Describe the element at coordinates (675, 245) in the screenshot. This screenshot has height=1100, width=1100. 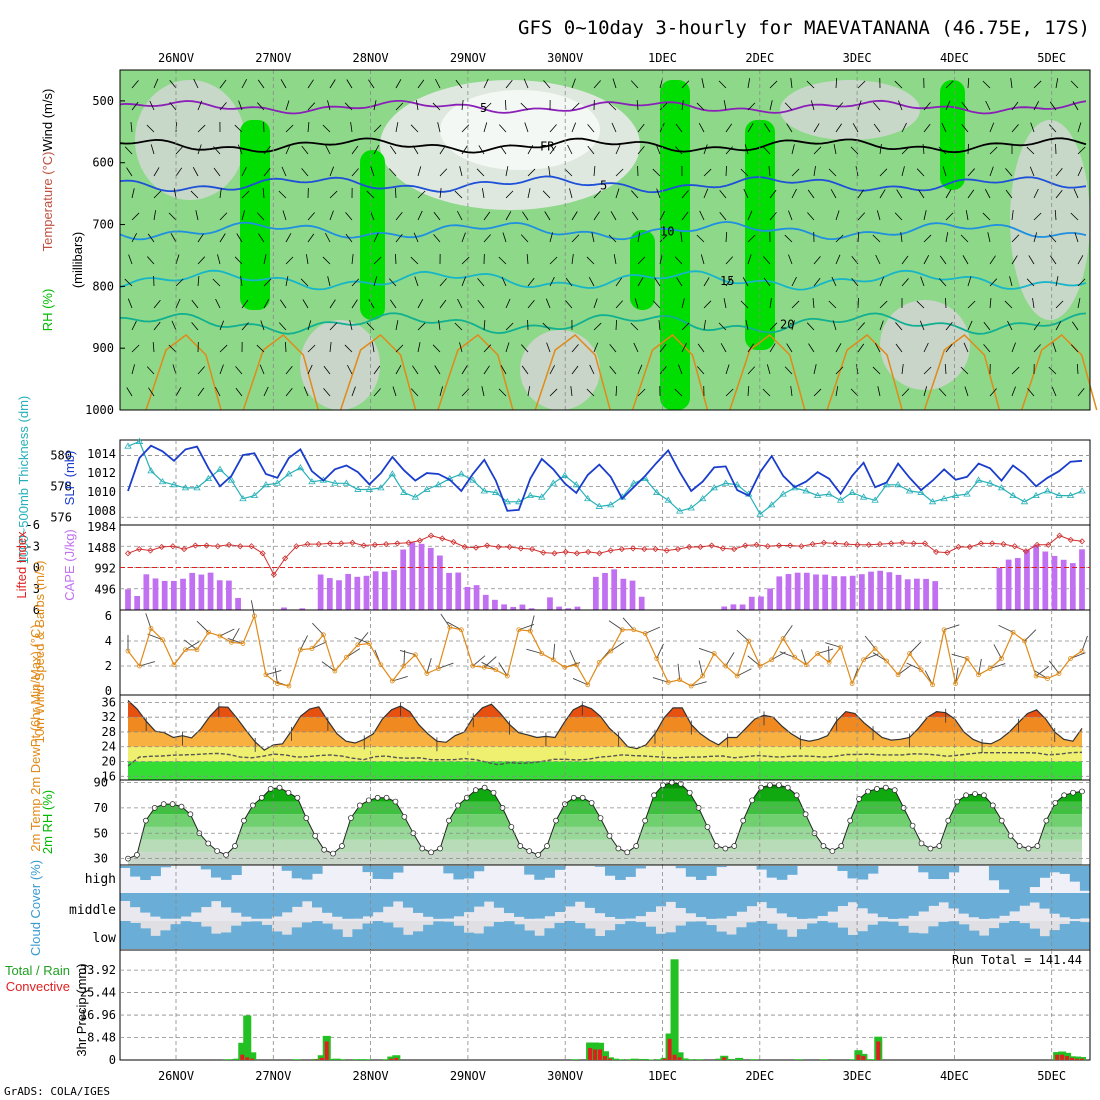
I see `rh-moist-area` at that location.